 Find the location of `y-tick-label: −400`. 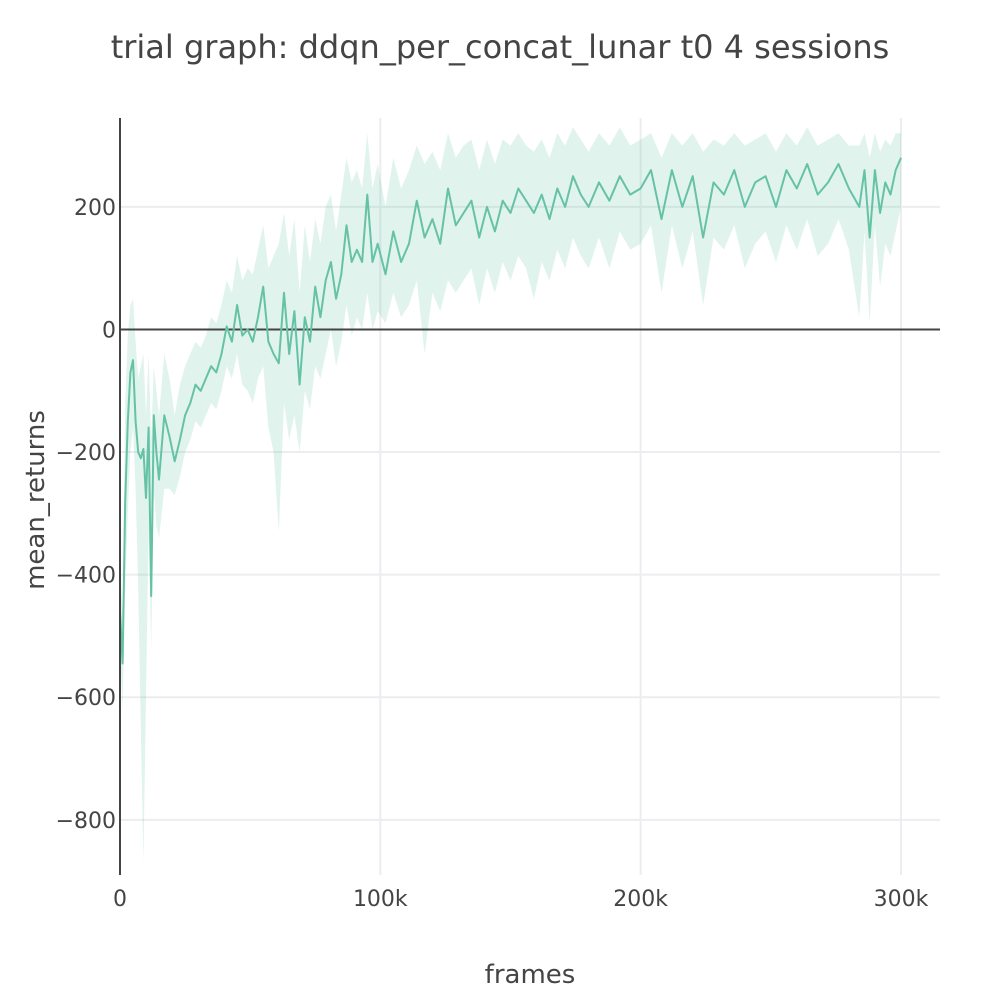

y-tick-label: −400 is located at coordinates (86, 576).